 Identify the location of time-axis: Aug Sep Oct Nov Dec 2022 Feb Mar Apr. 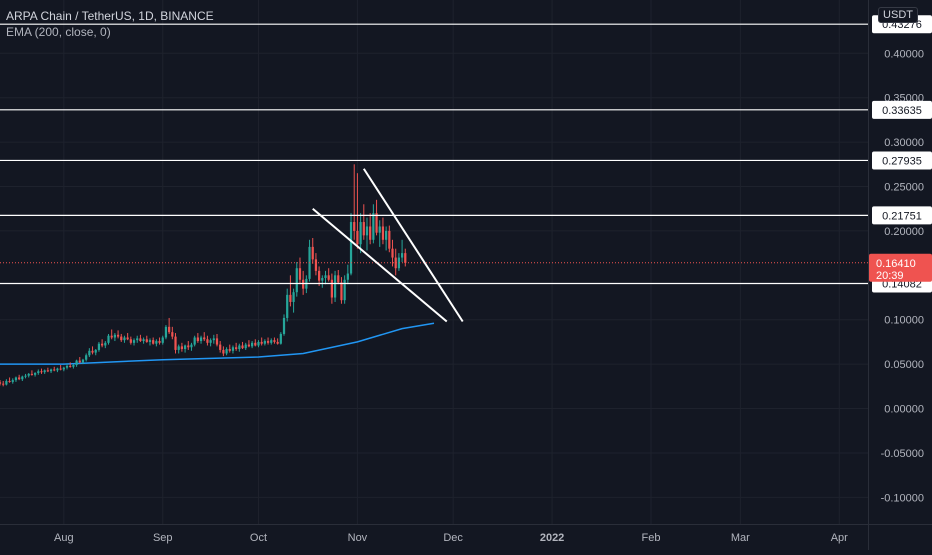
(451, 538).